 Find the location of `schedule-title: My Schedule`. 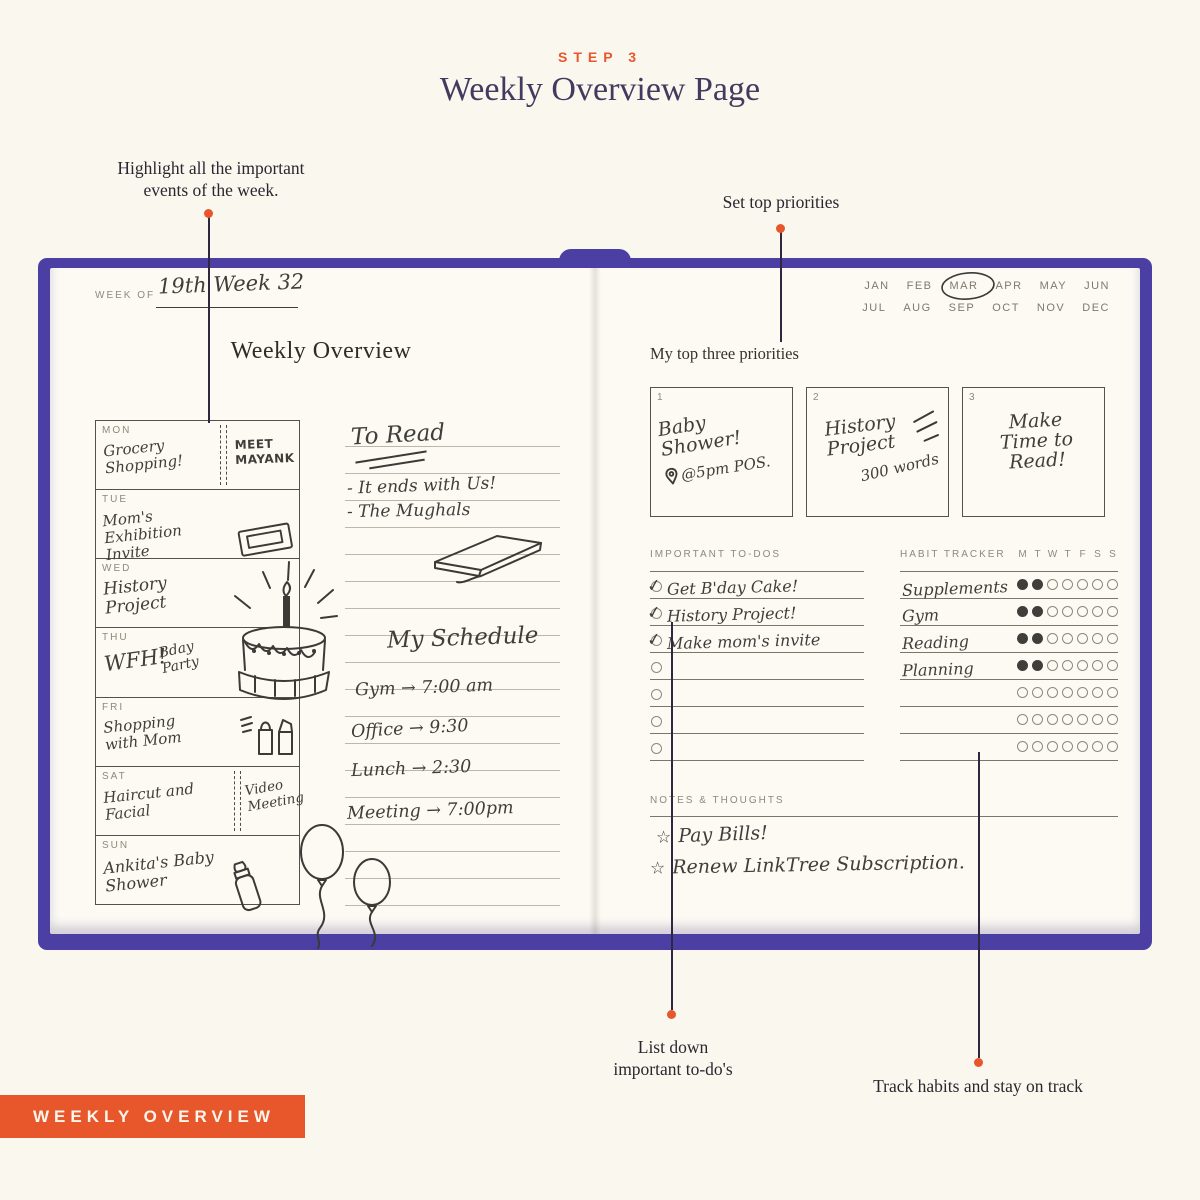

schedule-title: My Schedule is located at coordinates (462, 638).